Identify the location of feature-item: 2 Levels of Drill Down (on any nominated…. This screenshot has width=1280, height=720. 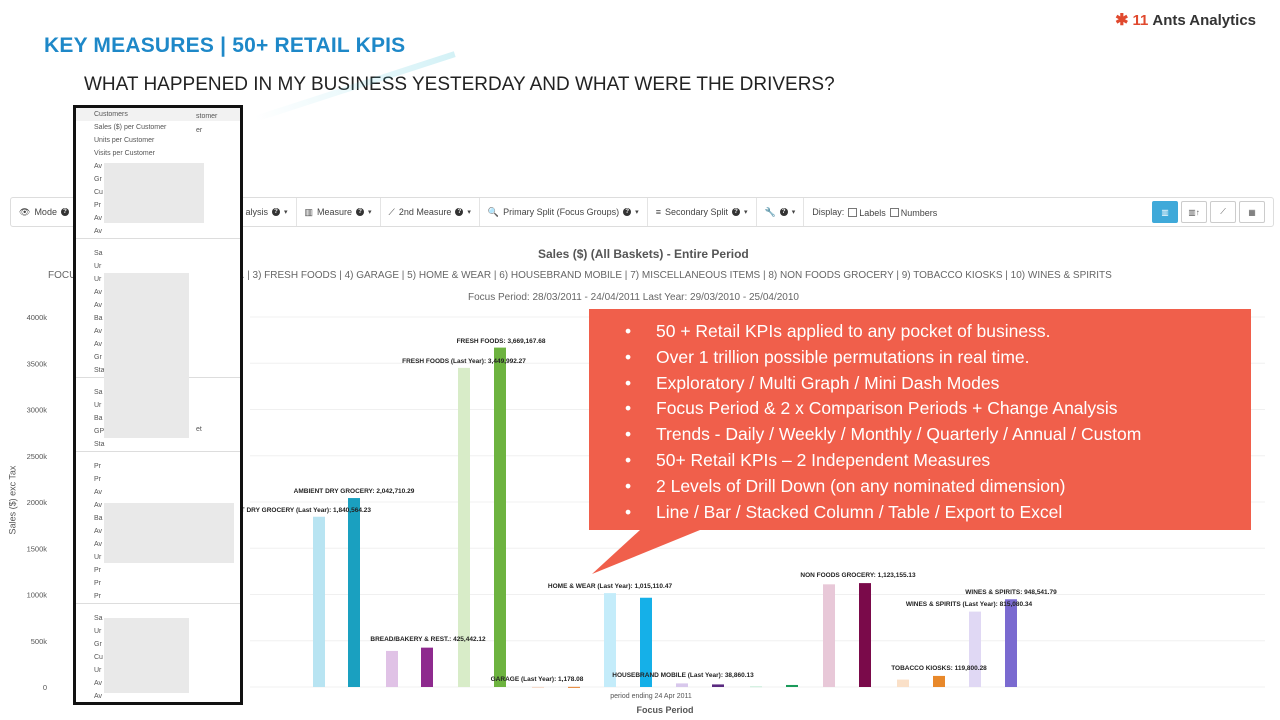
(938, 487).